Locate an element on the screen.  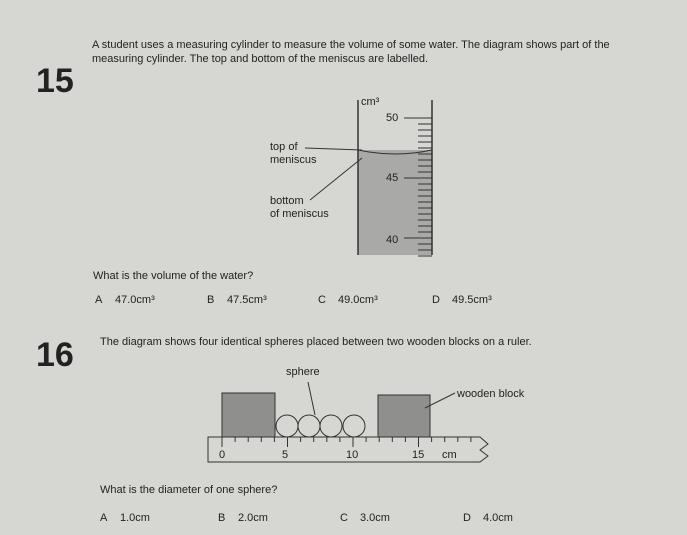
block-label: wooden block is located at coordinates (491, 394).